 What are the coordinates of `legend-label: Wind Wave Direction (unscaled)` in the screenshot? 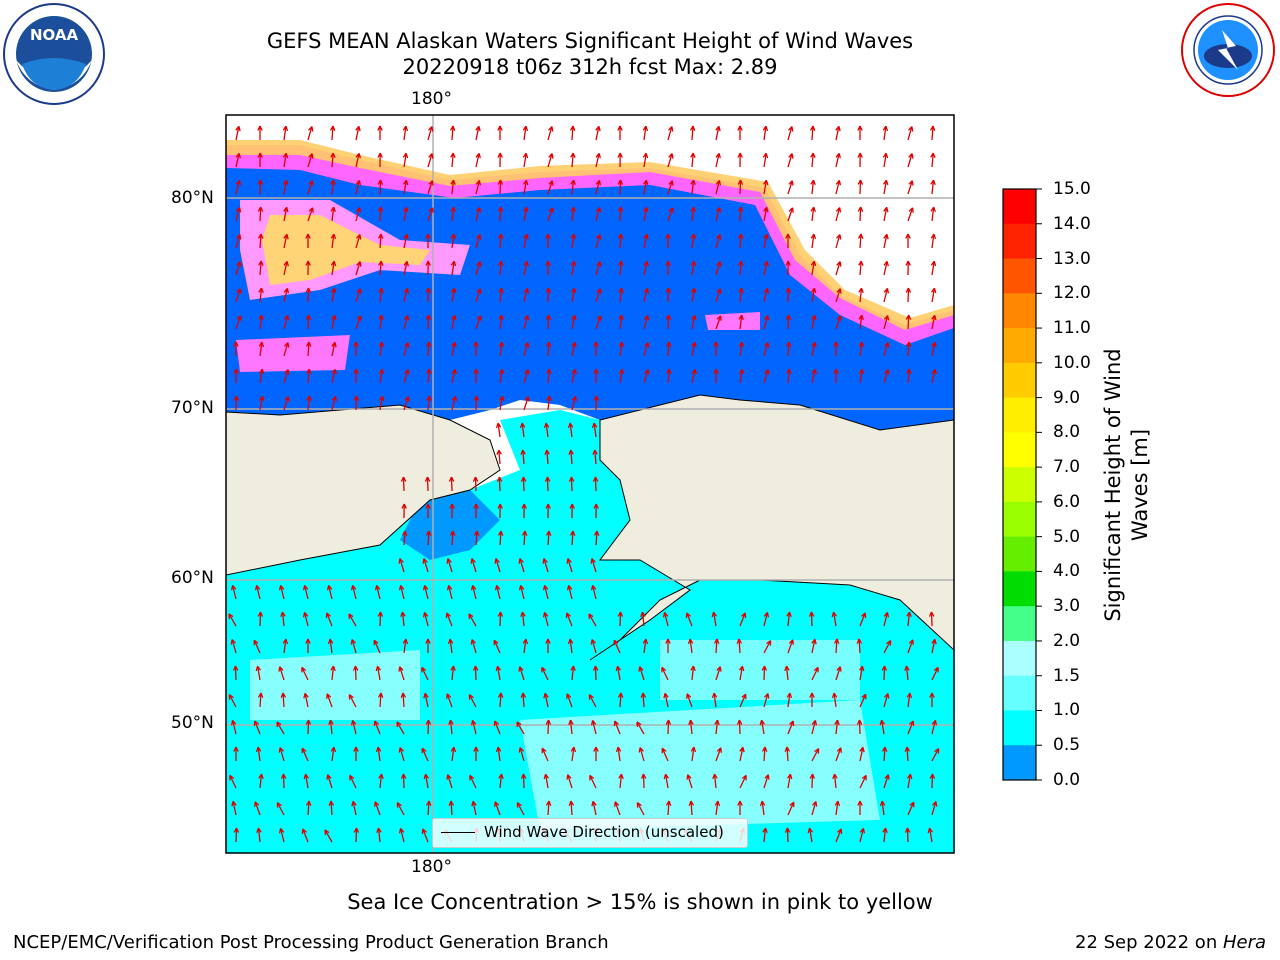 It's located at (604, 832).